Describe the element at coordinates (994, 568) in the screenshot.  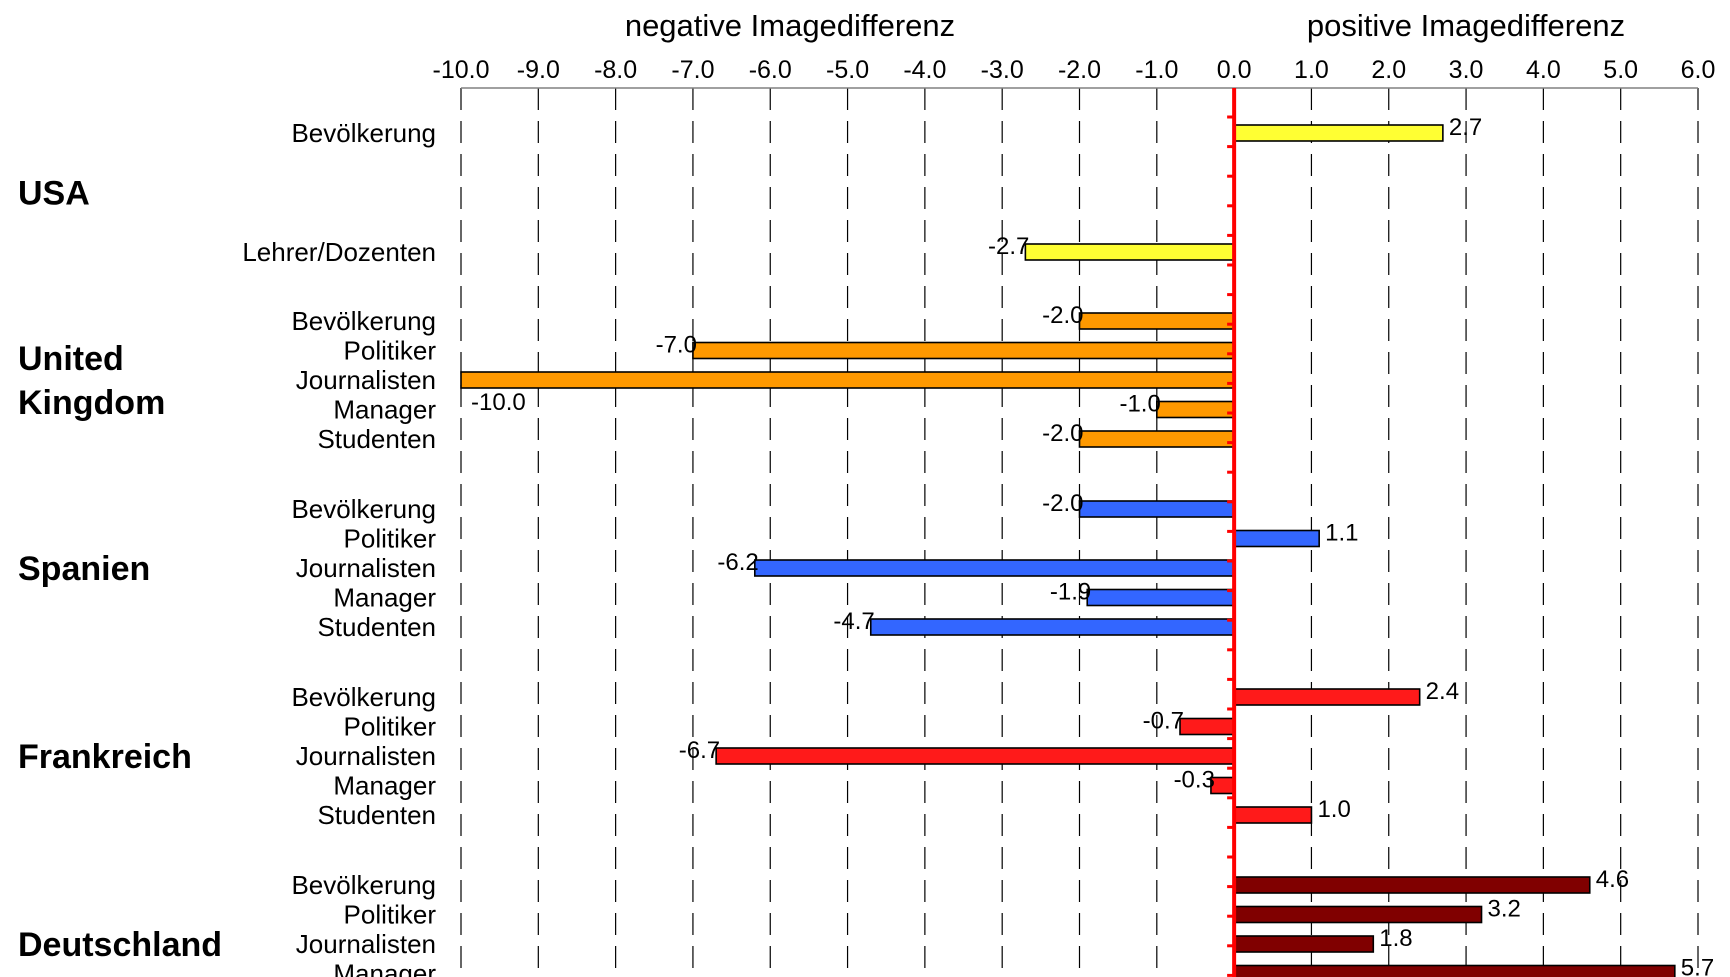
I see `bar-spanien-journalisten` at that location.